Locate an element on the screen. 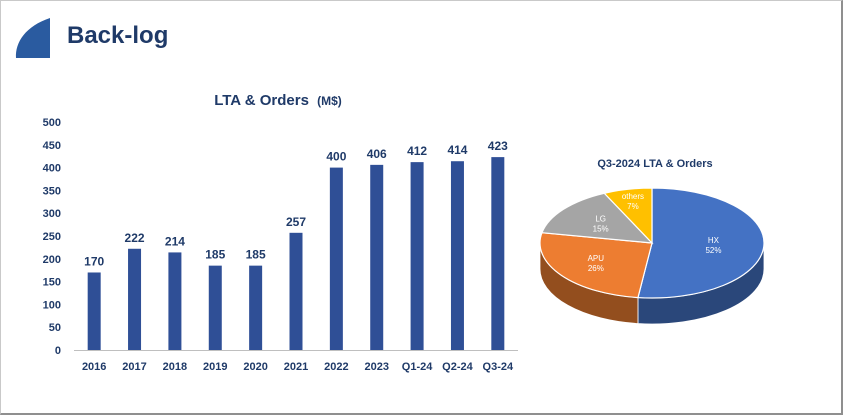  pie-slice-name: LG is located at coordinates (600, 218).